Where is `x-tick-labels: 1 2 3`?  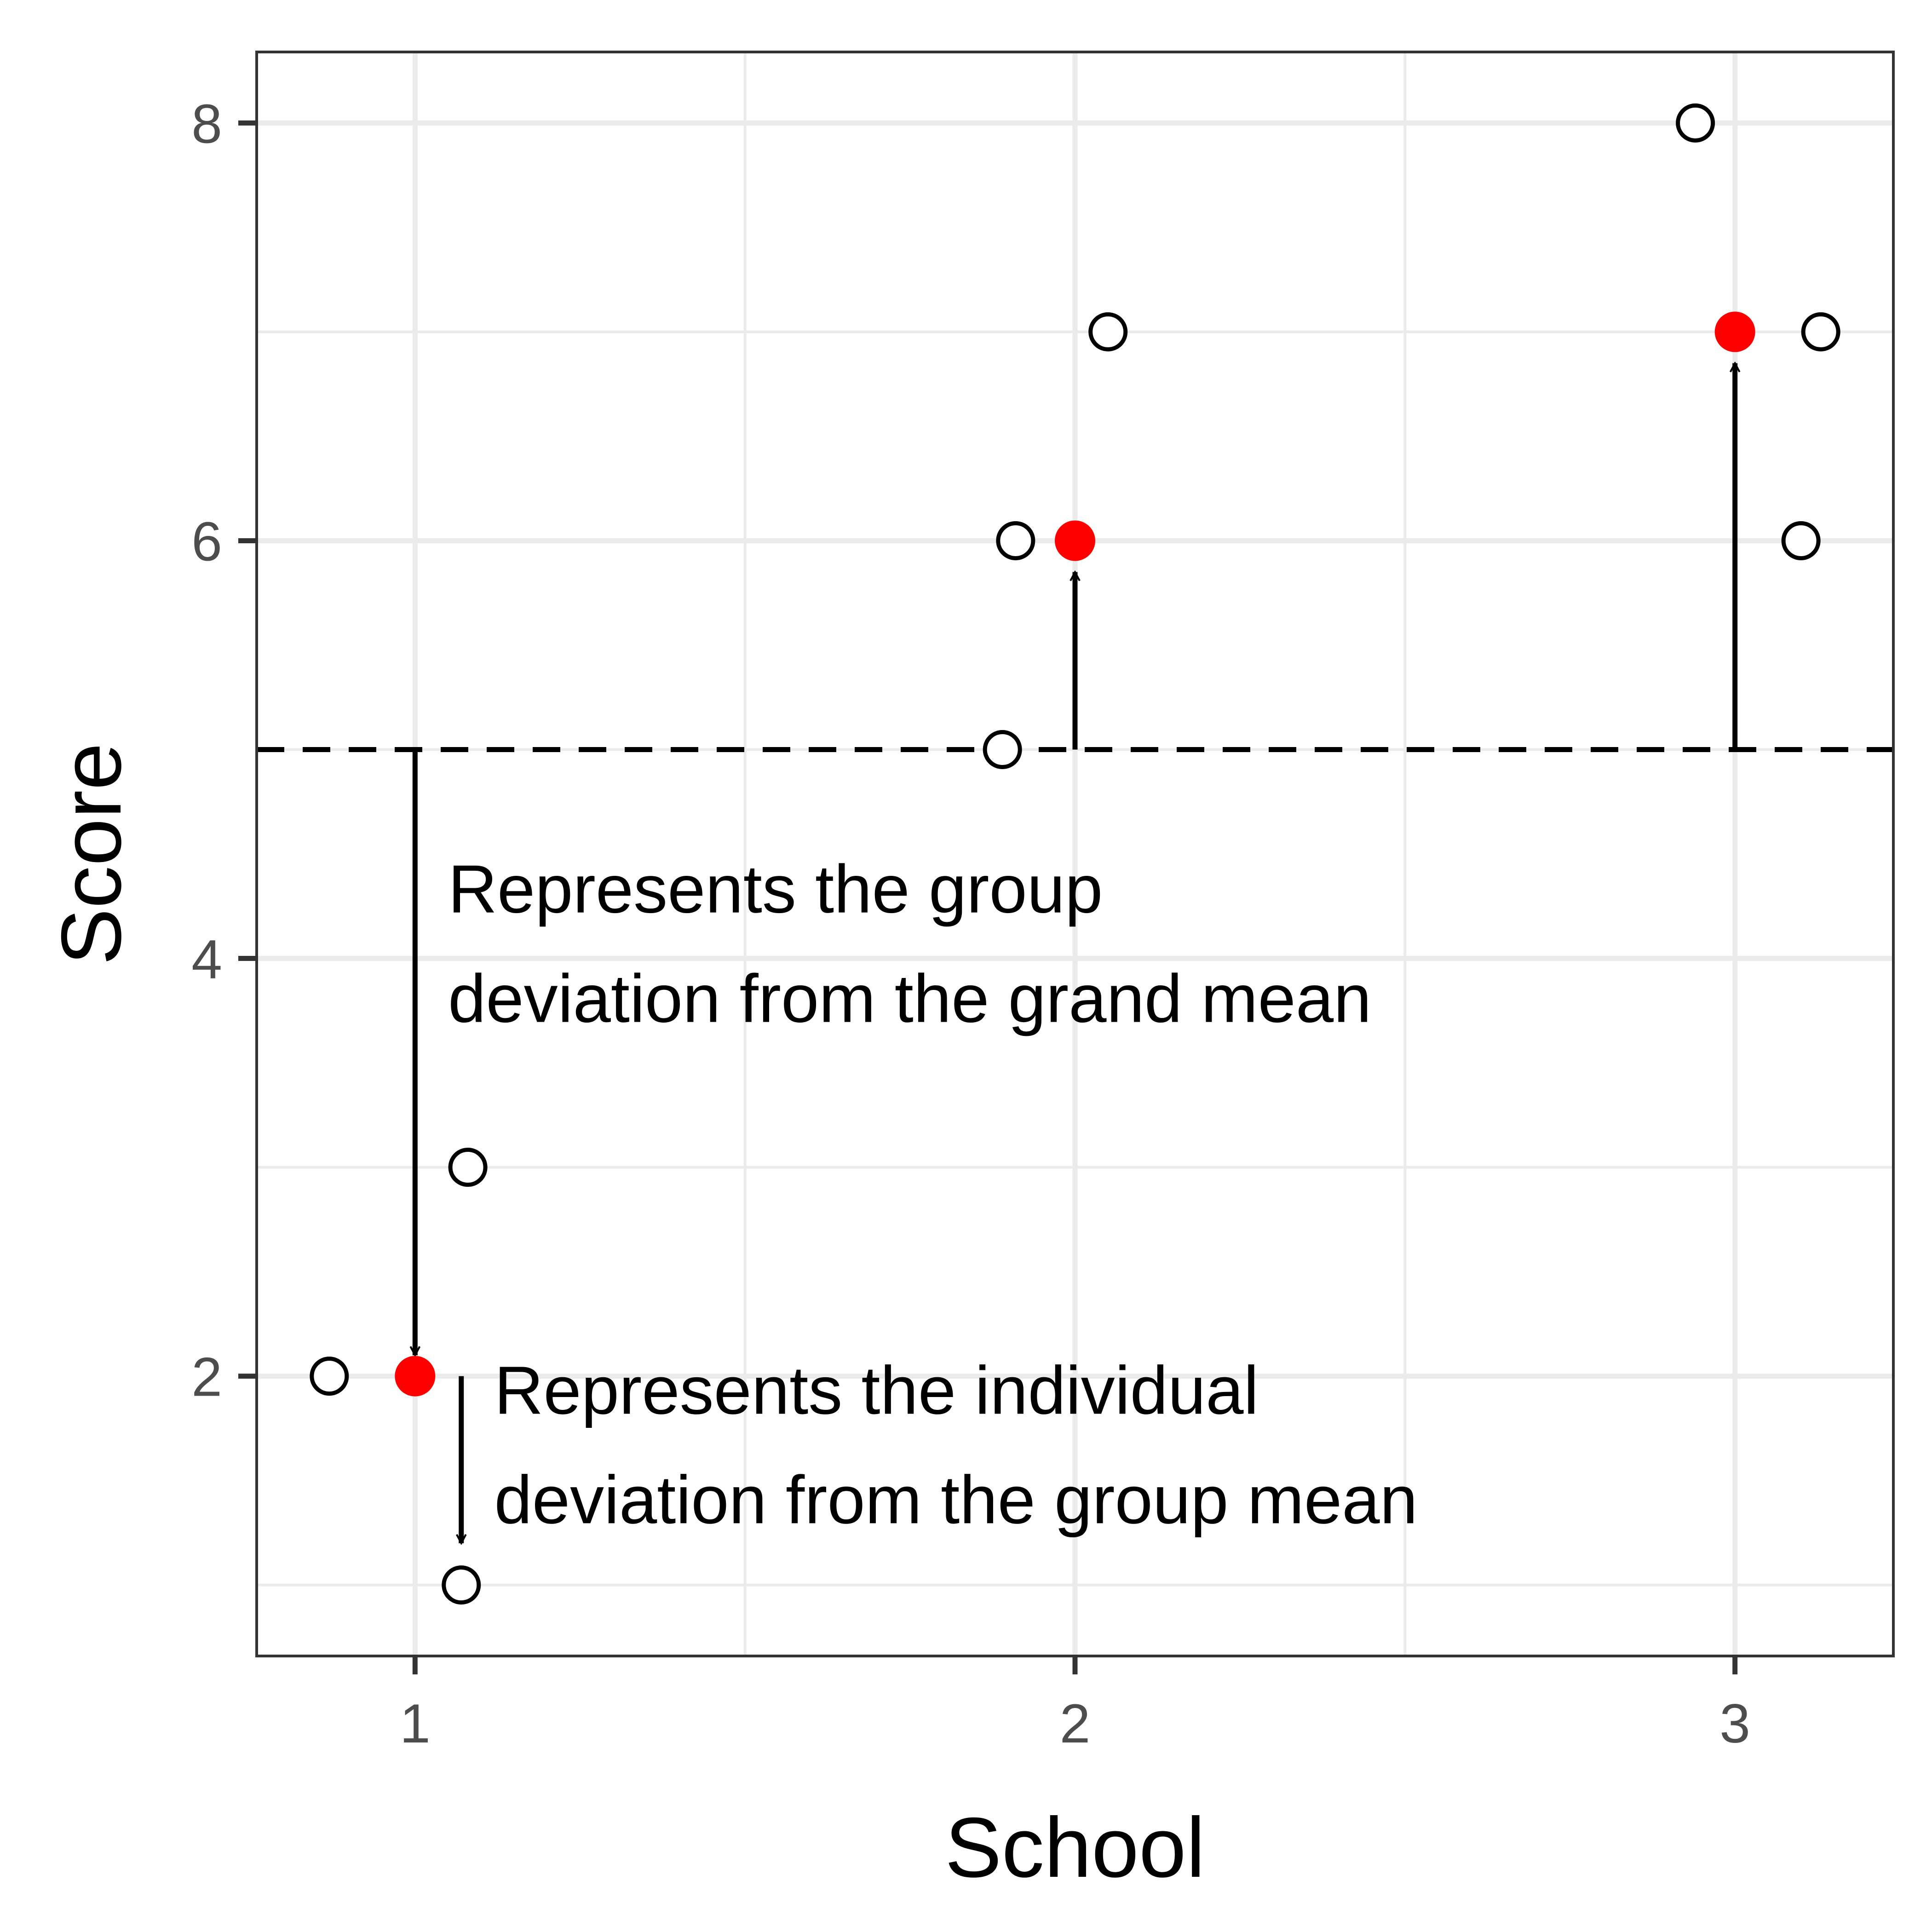 x-tick-labels: 1 2 3 is located at coordinates (1075, 1723).